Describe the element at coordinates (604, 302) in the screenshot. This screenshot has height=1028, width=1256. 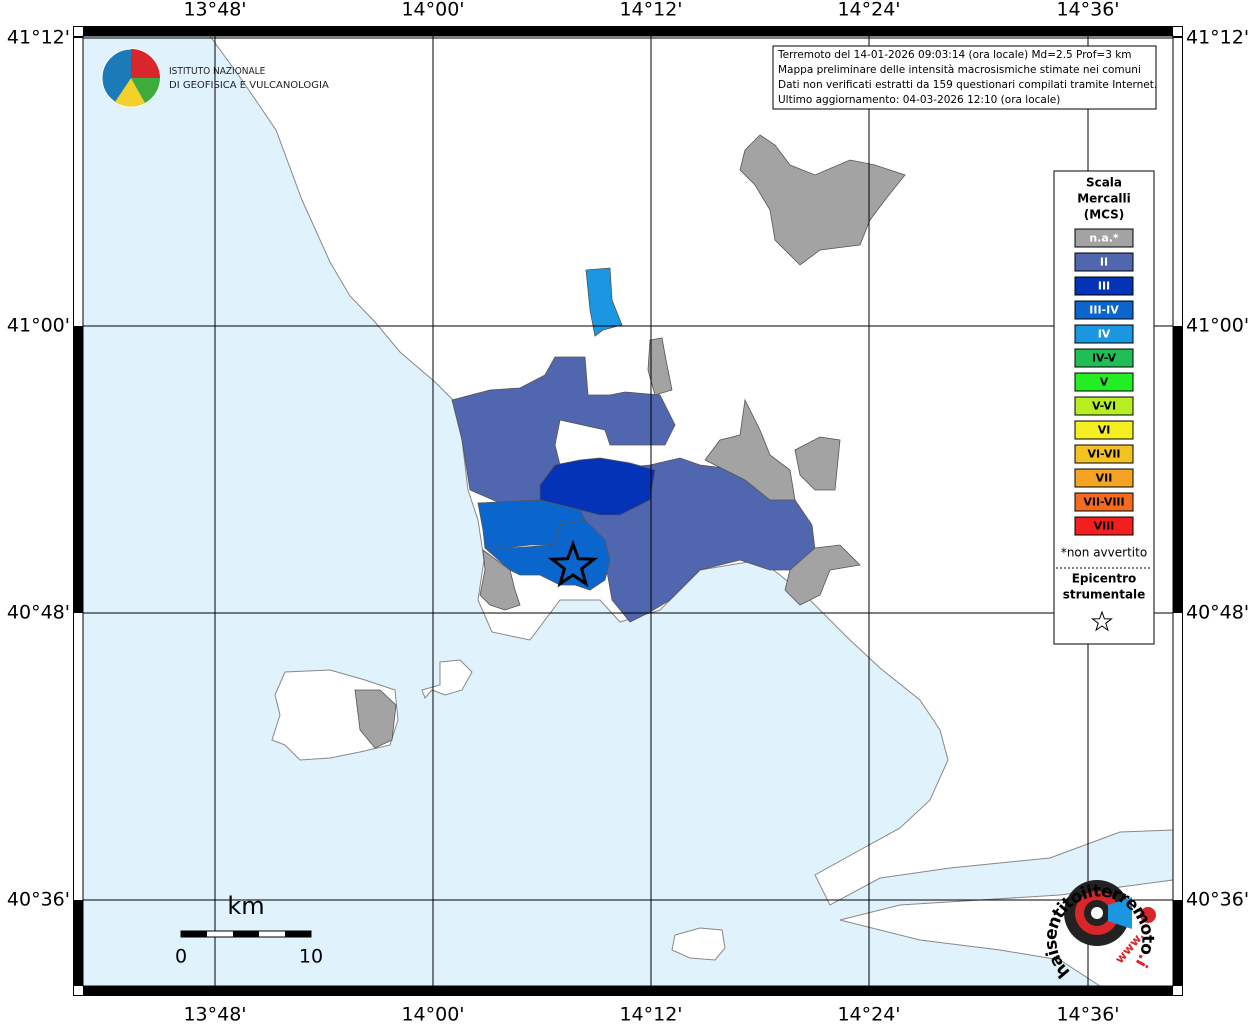
I see `municipality-iv` at that location.